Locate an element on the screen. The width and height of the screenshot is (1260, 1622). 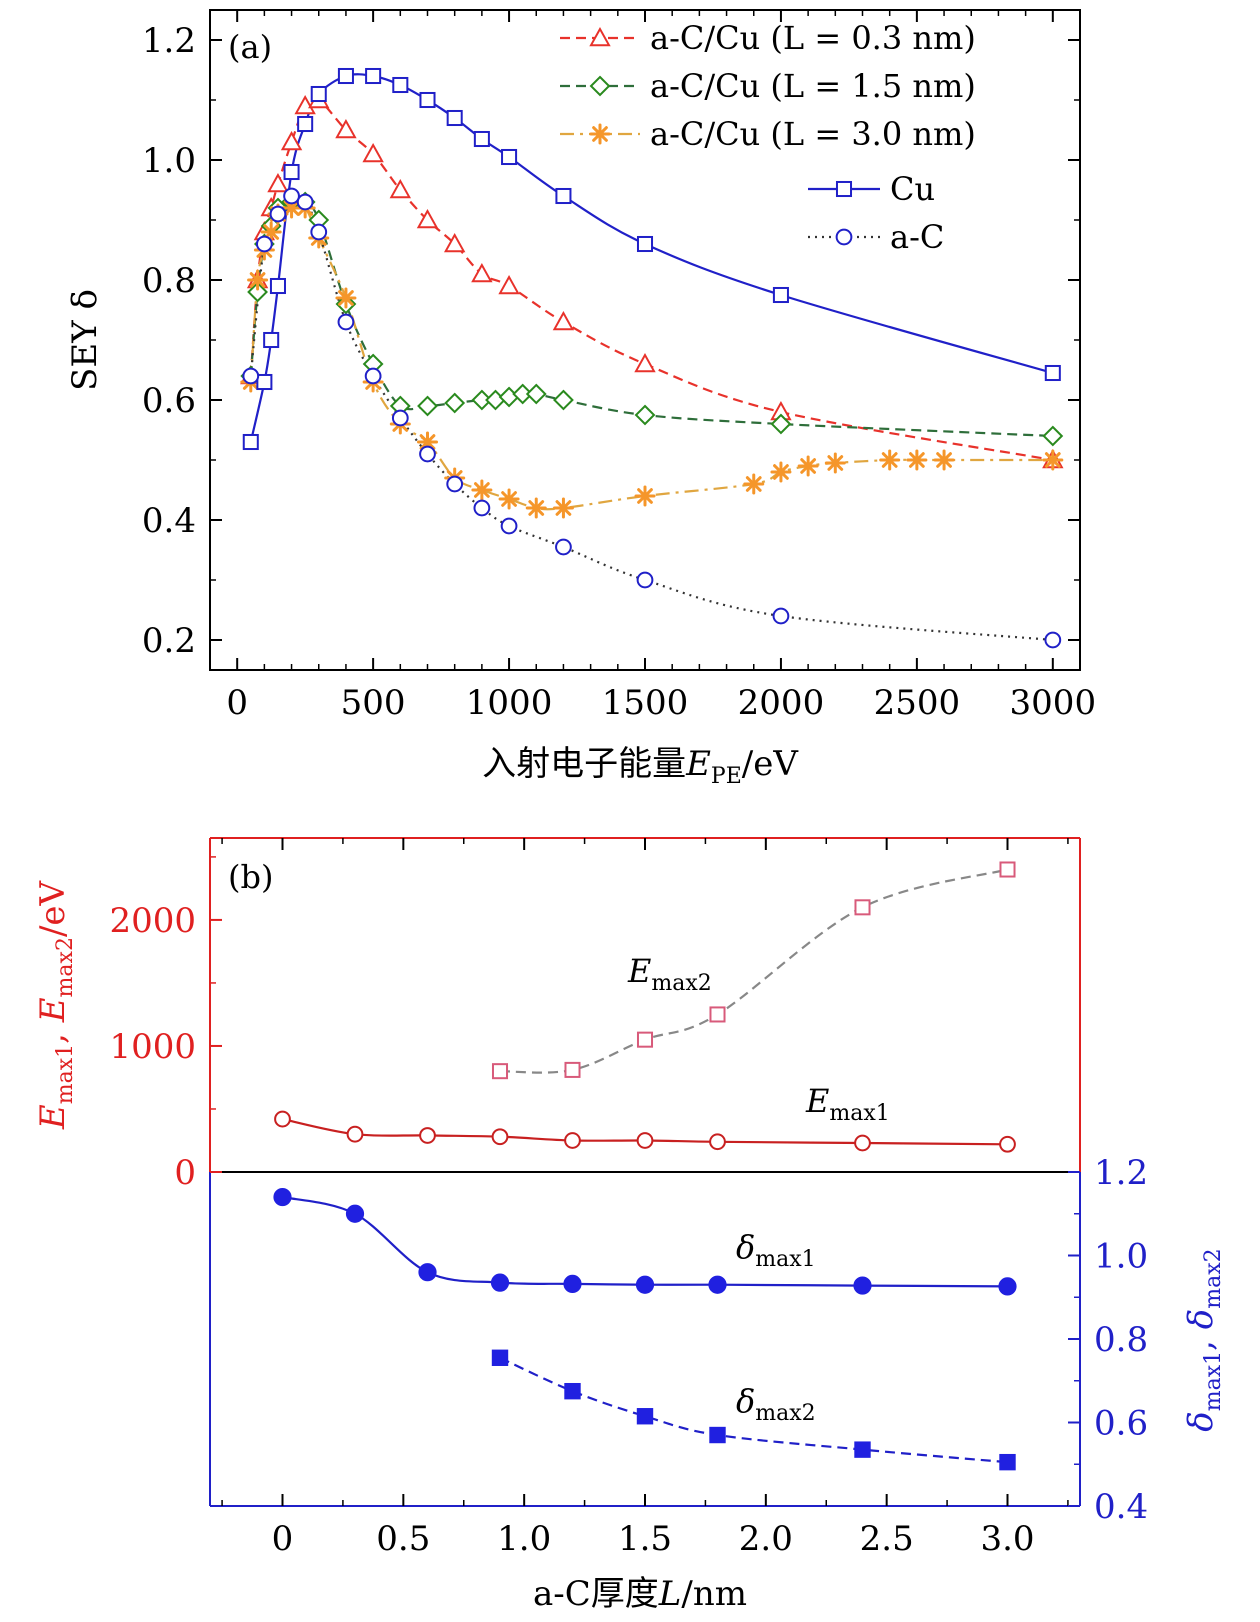
panel-b-label: (b) is located at coordinates (250, 877).